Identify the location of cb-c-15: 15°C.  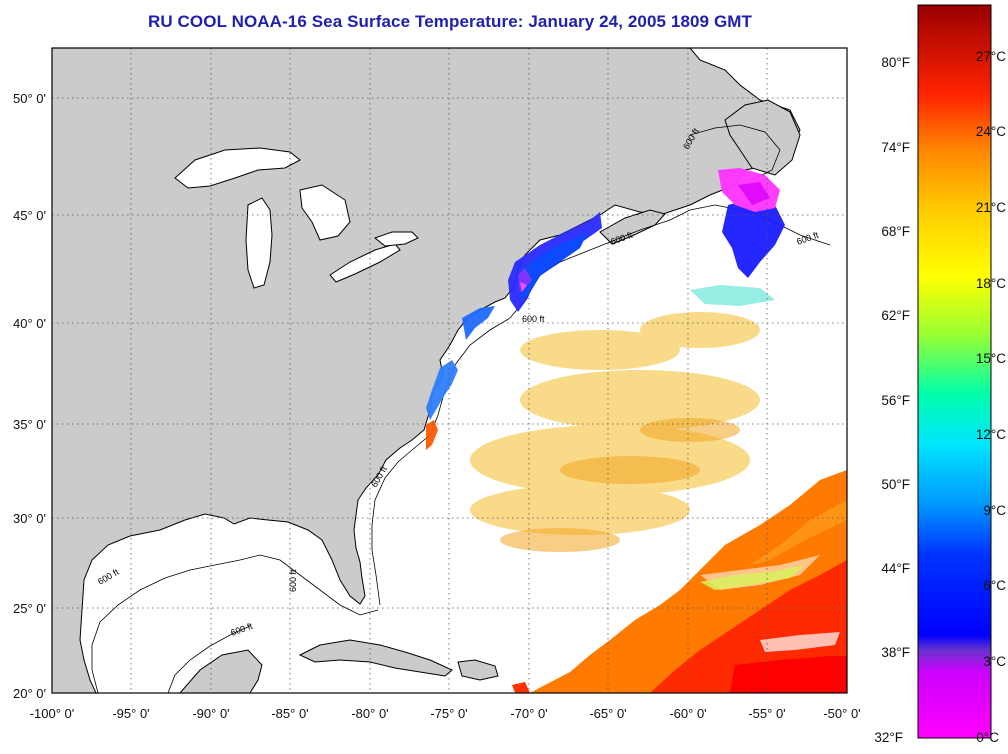
(991, 358).